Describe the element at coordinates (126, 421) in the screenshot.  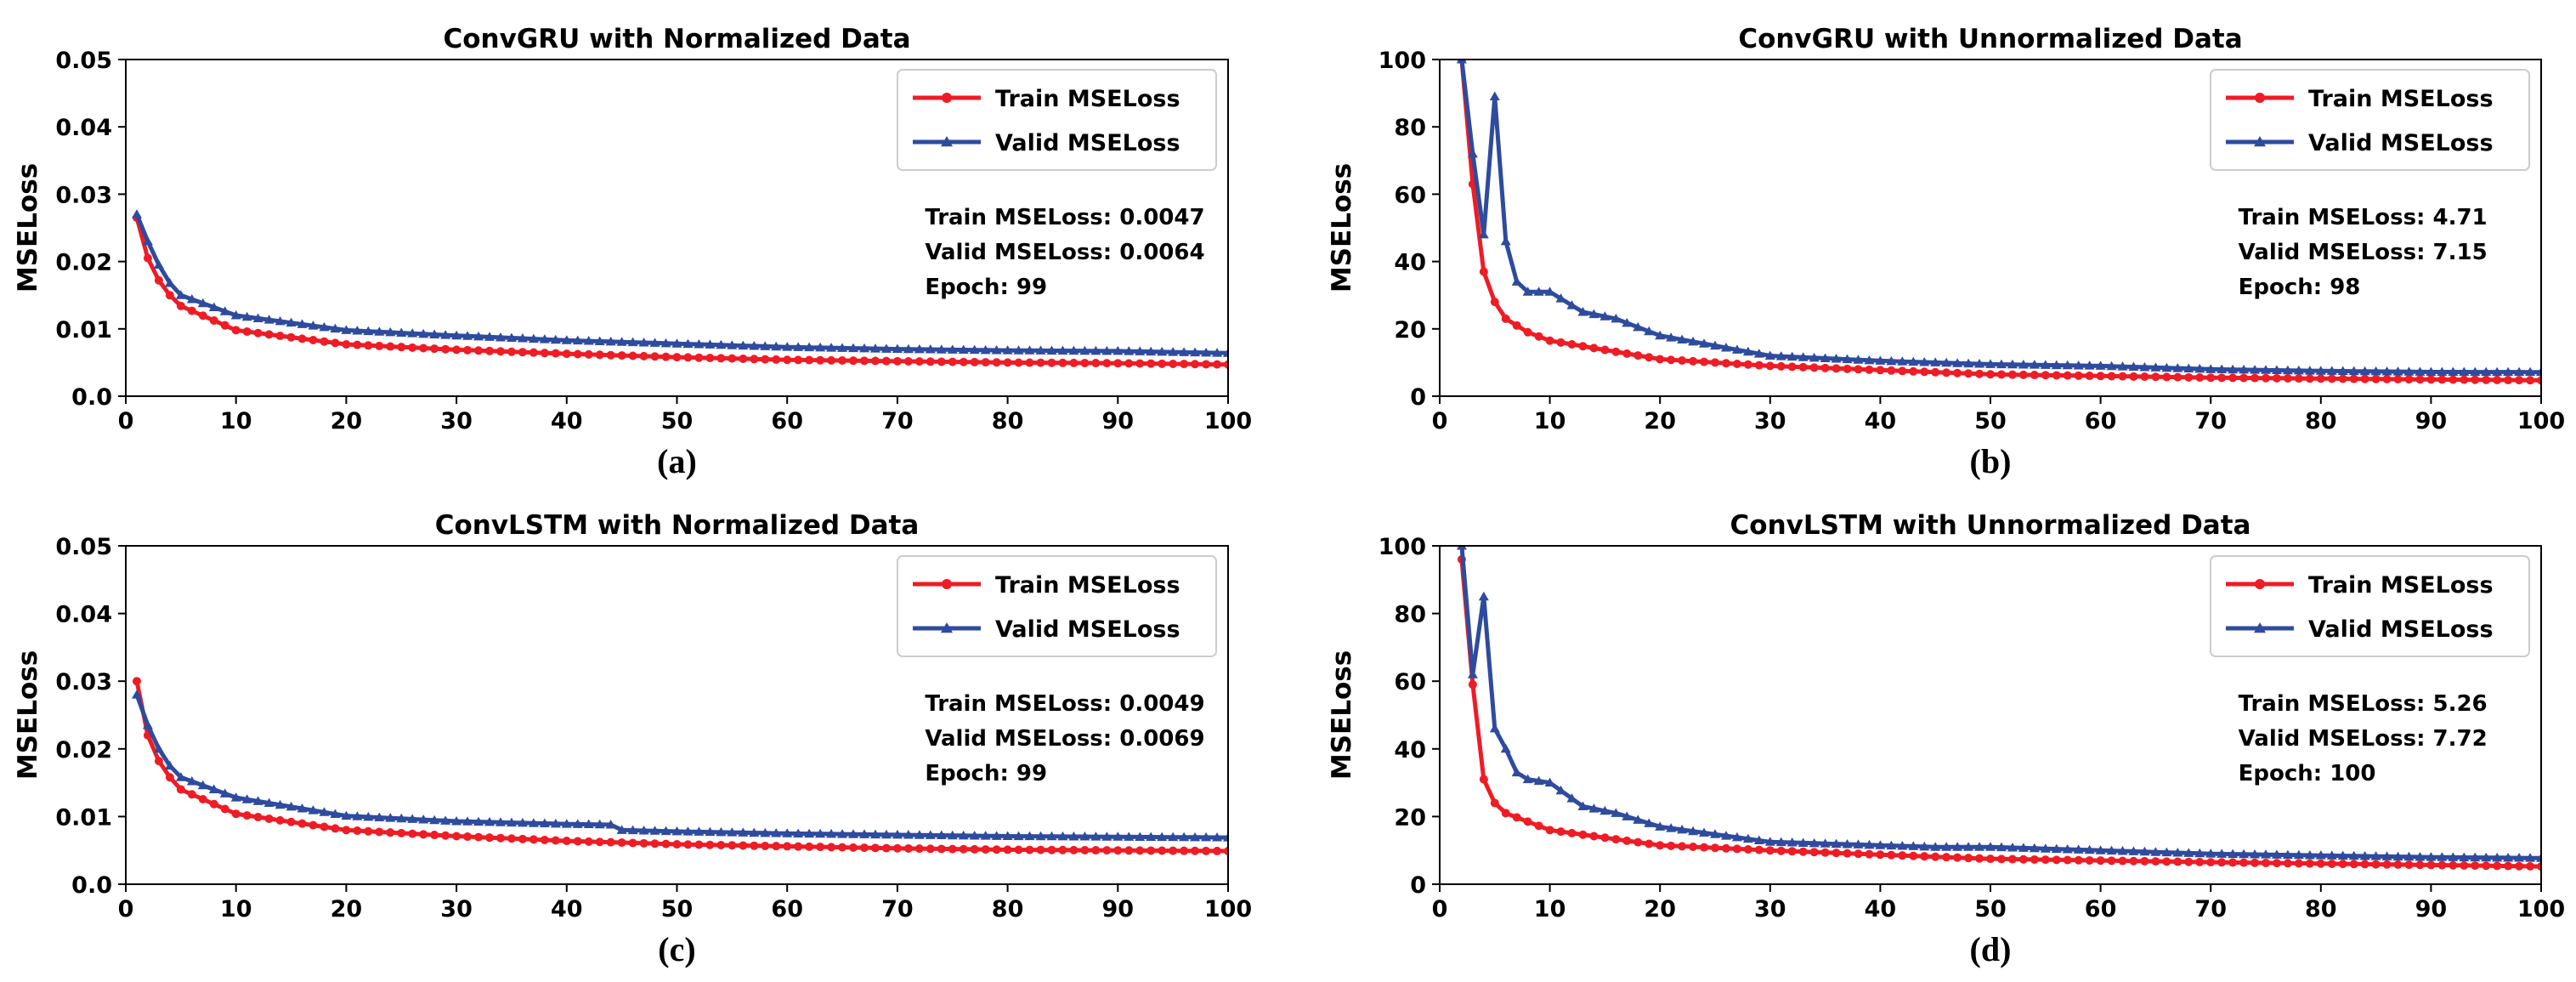
I see `x-tick-label: 0` at that location.